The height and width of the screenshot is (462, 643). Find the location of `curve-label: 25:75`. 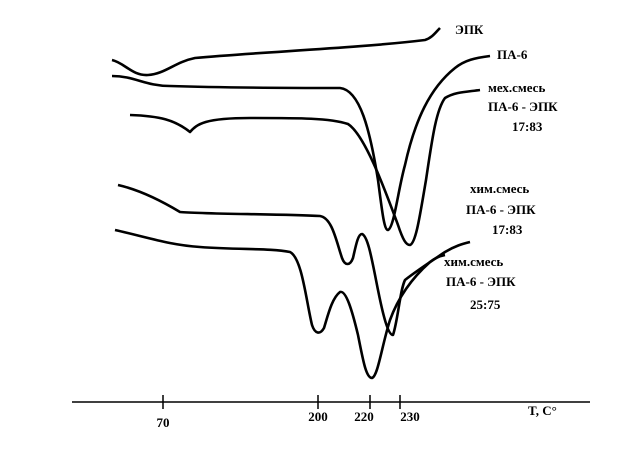

curve-label: 25:75 is located at coordinates (485, 304).